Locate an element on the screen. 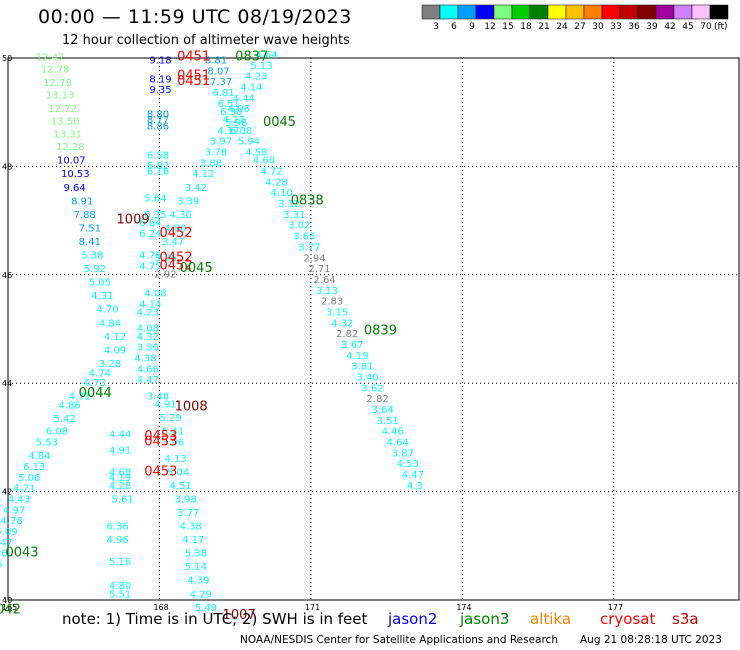  wave-height-label: 4.76 is located at coordinates (150, 256).